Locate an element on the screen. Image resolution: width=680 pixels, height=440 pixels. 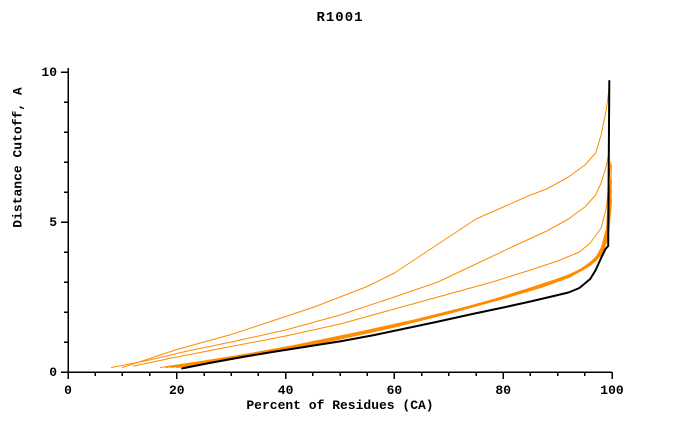
y-axis-label: Distance Cutoff, A is located at coordinates (18, 157).